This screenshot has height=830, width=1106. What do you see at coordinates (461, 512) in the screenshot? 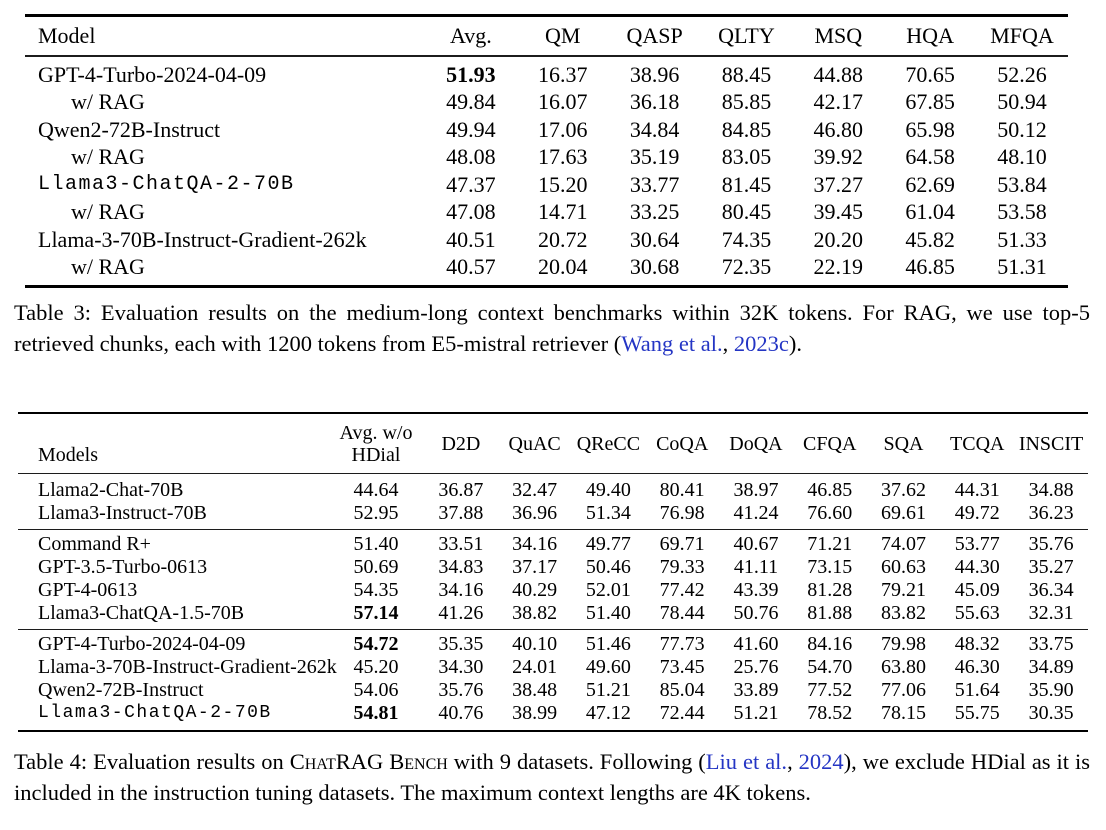
I see `score-cell: 37.88` at bounding box center [461, 512].